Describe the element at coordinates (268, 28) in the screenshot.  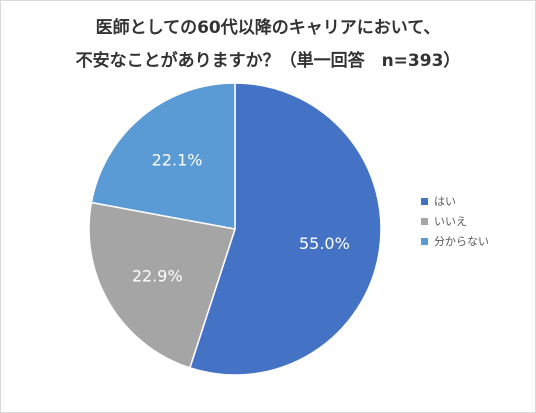
I see `chart-title-line-1: 医師としての60代以降のキャリアにおいて、` at that location.